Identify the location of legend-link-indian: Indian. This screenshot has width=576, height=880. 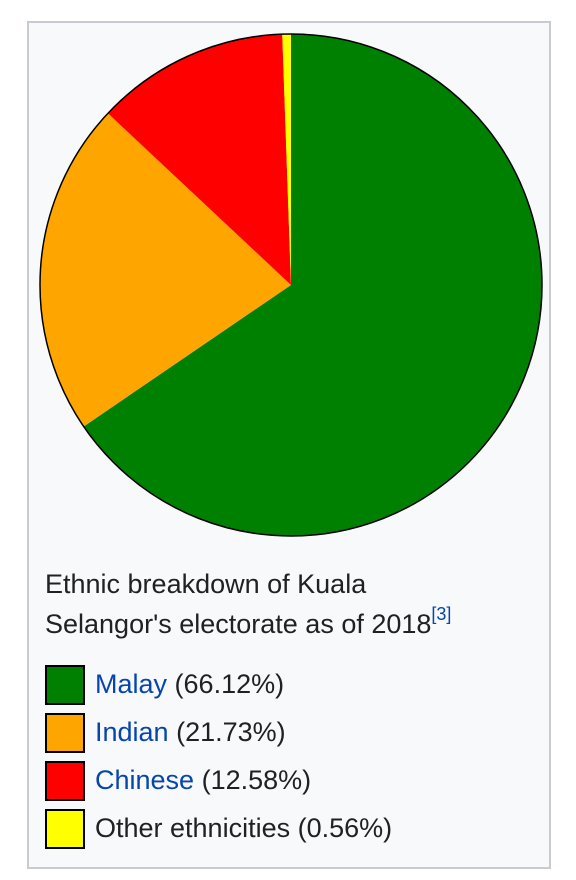
(132, 732).